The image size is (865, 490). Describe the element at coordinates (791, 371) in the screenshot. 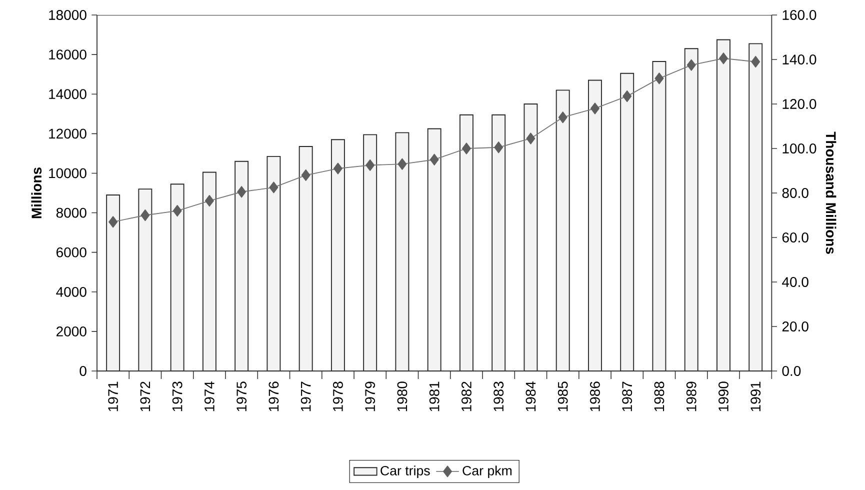

I see `y2-tick-label: 0.0` at that location.